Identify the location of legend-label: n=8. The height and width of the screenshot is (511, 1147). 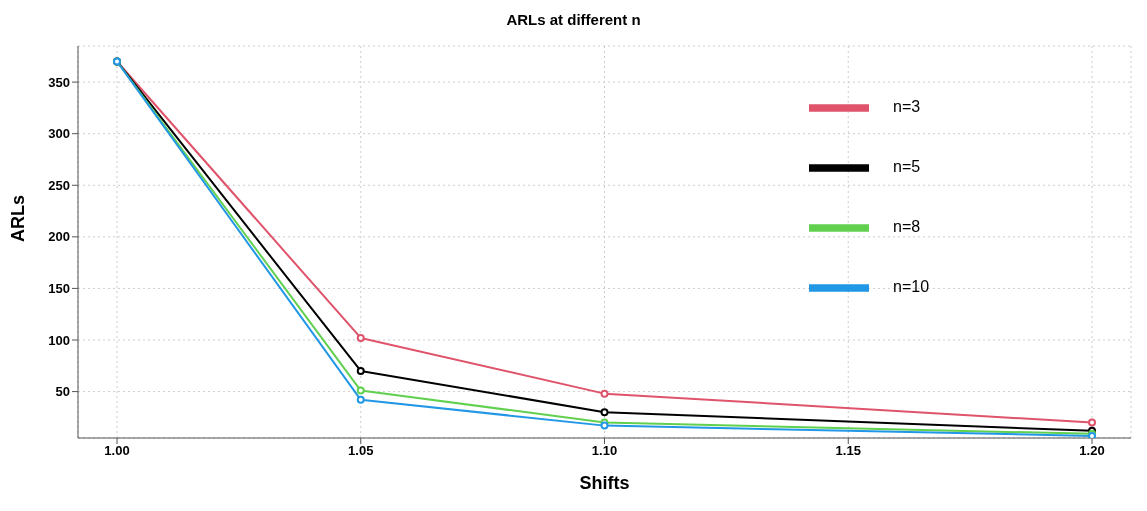
(907, 227).